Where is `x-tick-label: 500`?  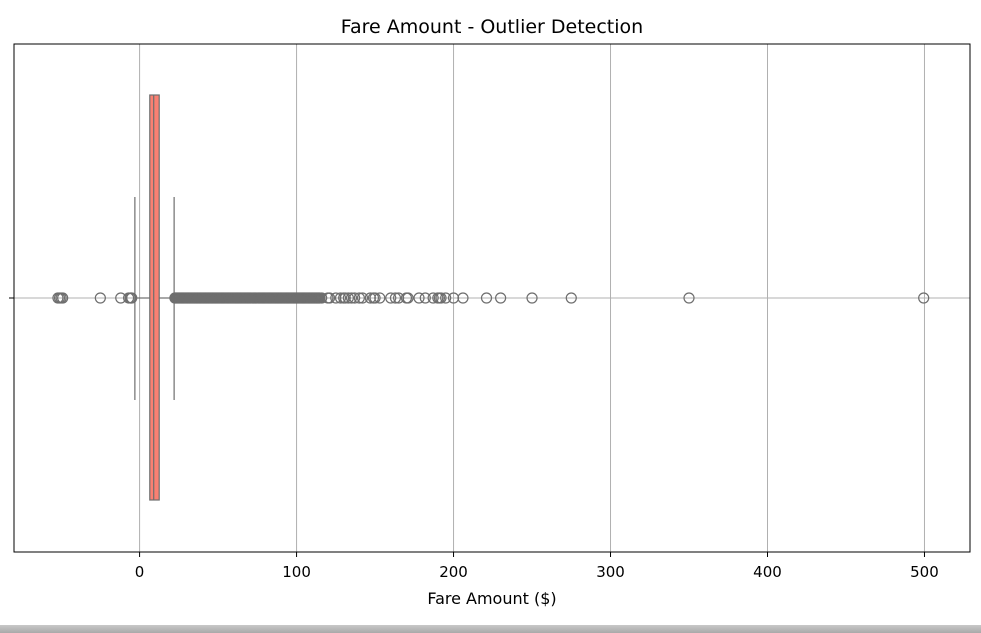 x-tick-label: 500 is located at coordinates (924, 572).